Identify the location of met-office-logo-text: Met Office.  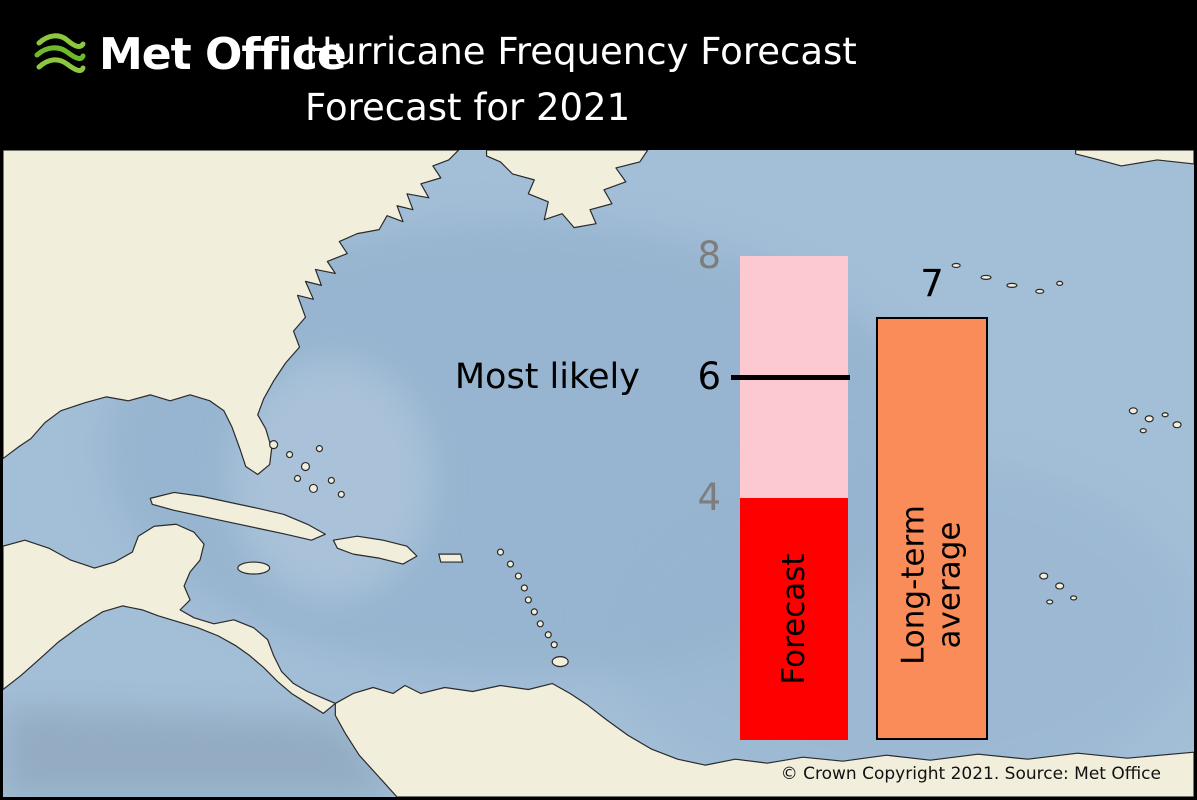
(223, 54).